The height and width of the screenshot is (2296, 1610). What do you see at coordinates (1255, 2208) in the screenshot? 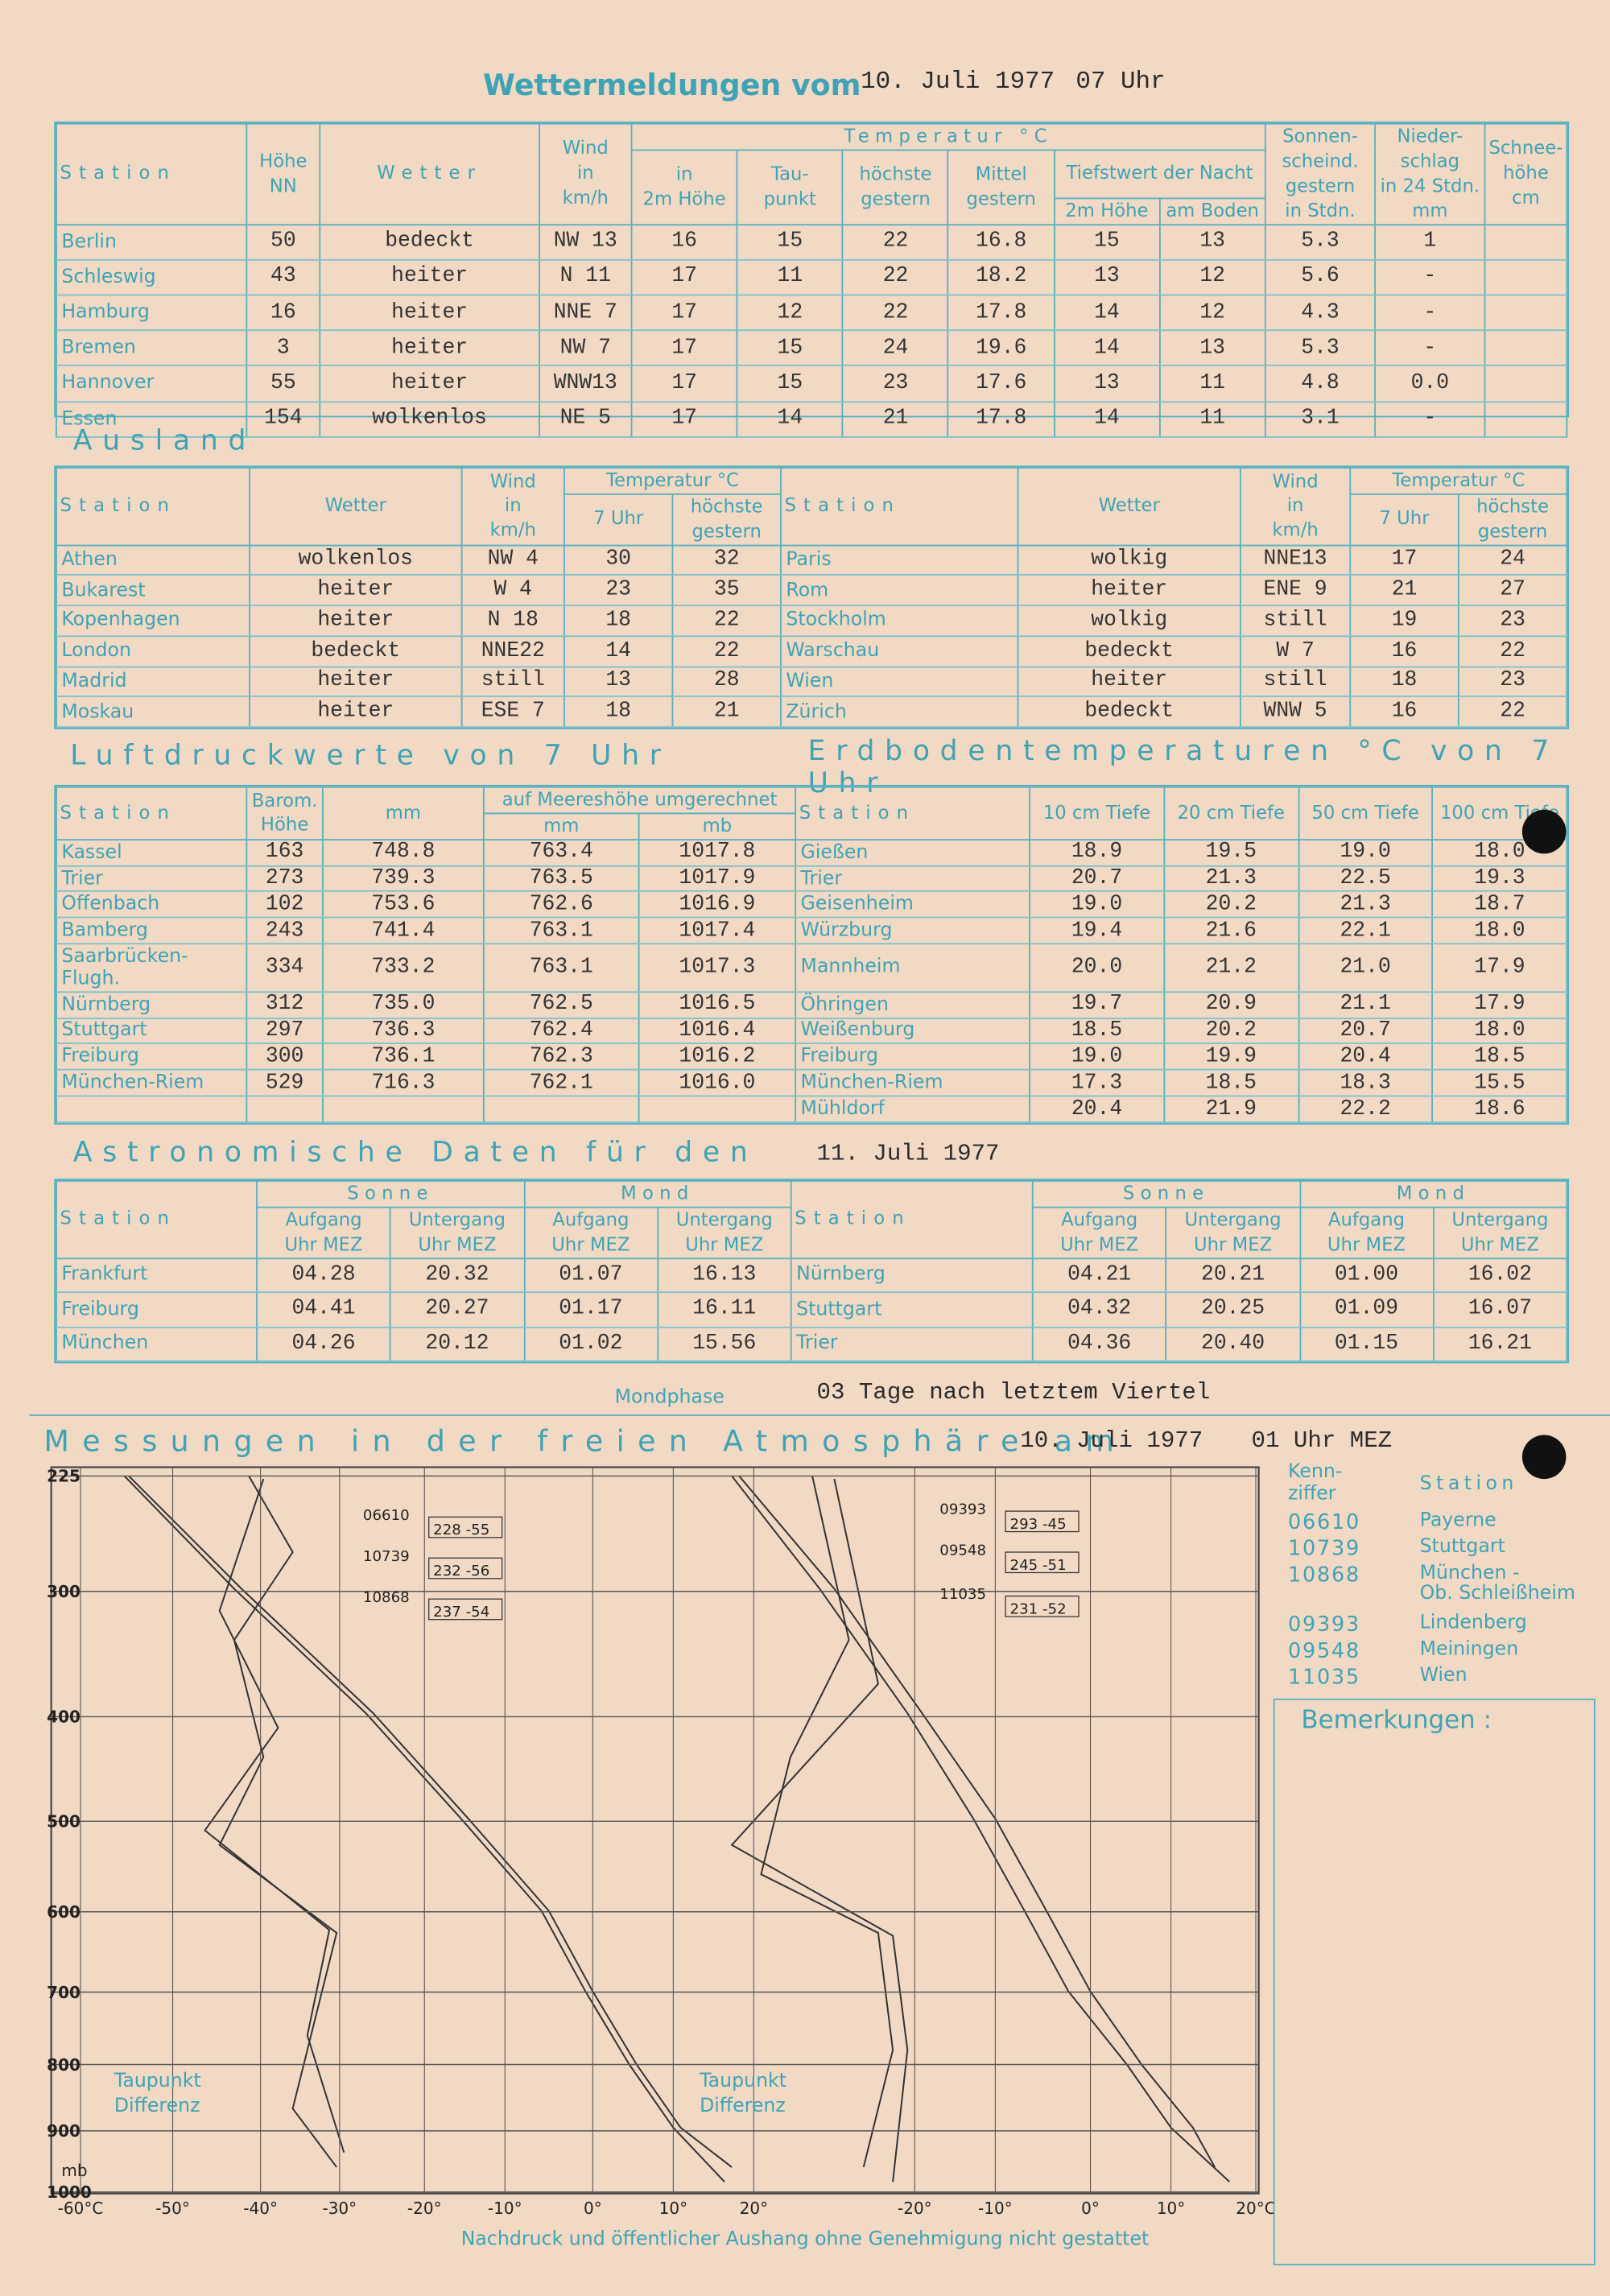
I see `temp-tick-label: 20°C` at bounding box center [1255, 2208].